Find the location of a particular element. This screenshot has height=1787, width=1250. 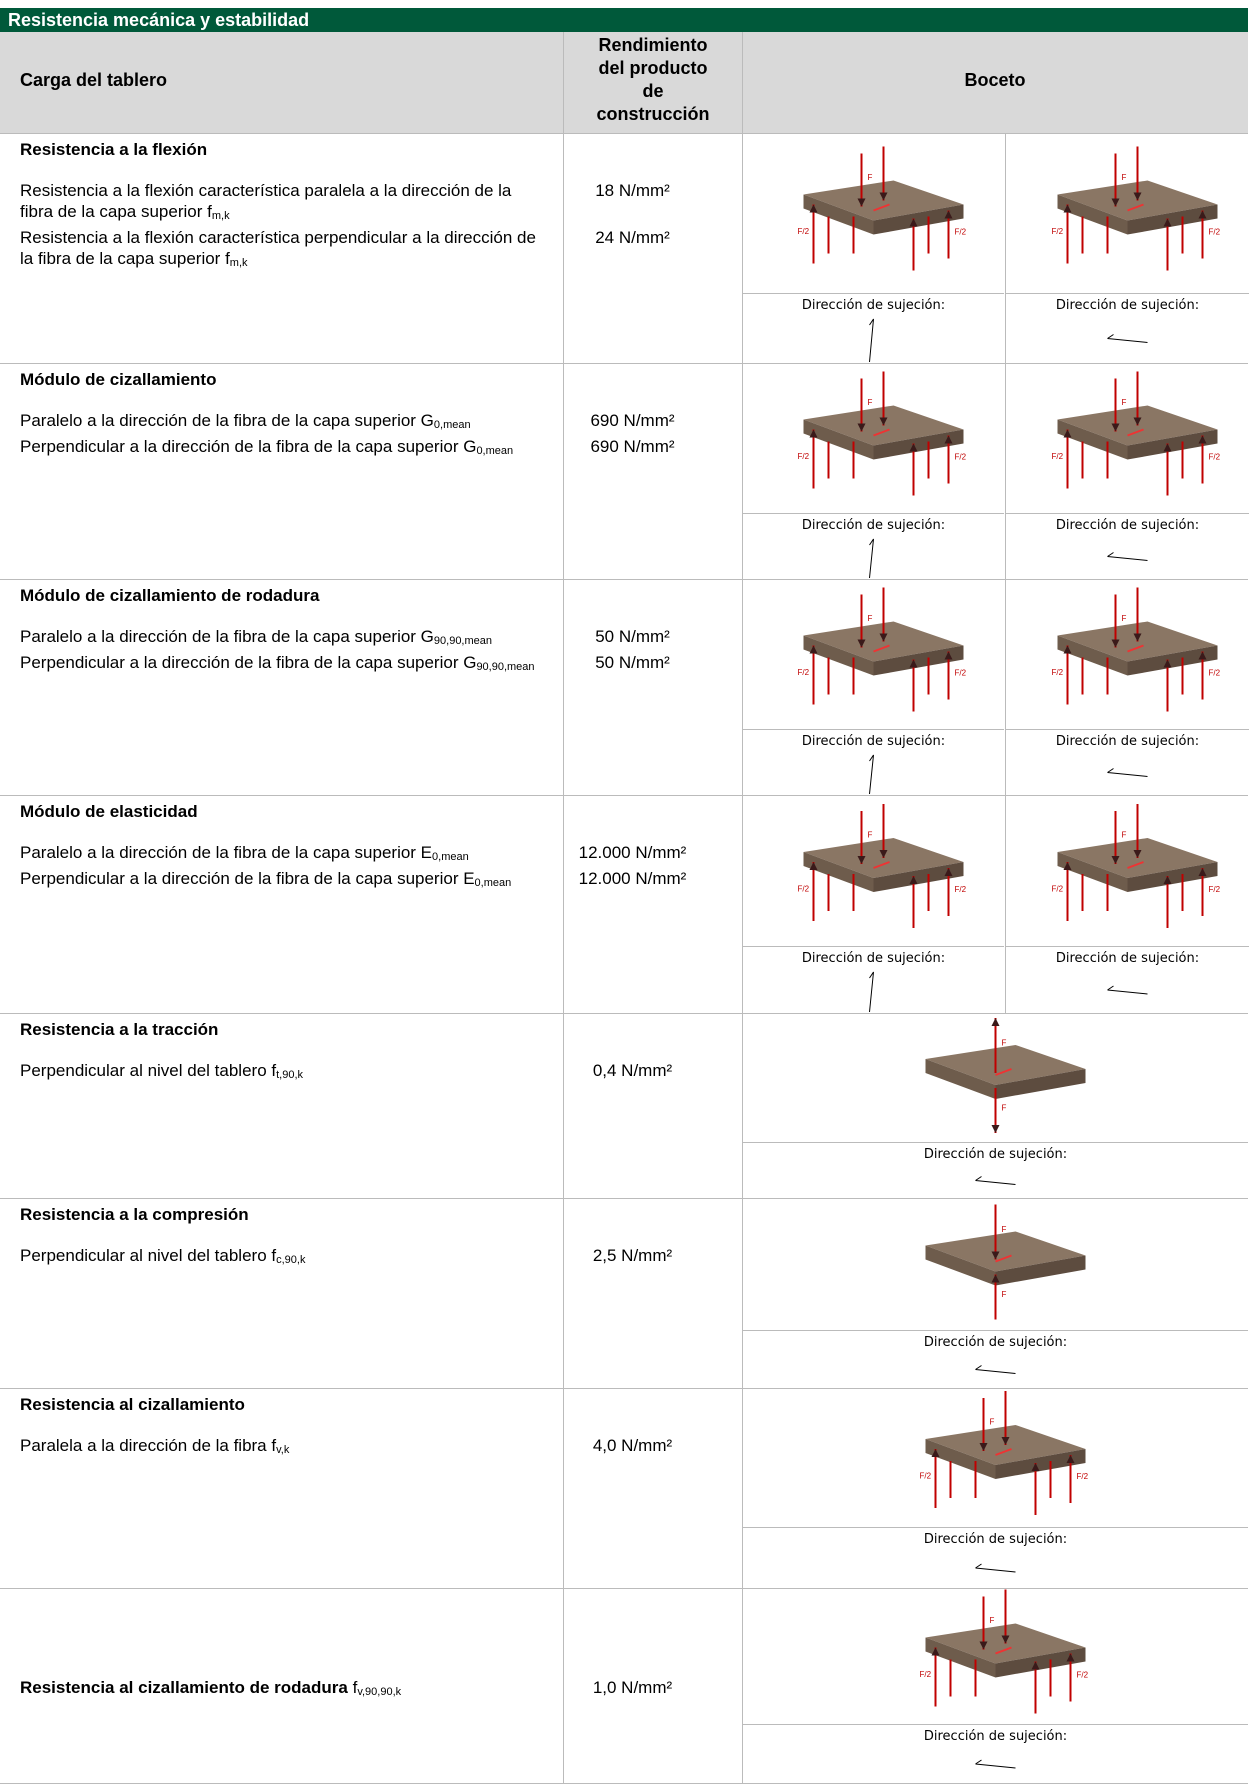

force-label: F is located at coordinates (1004, 1043).